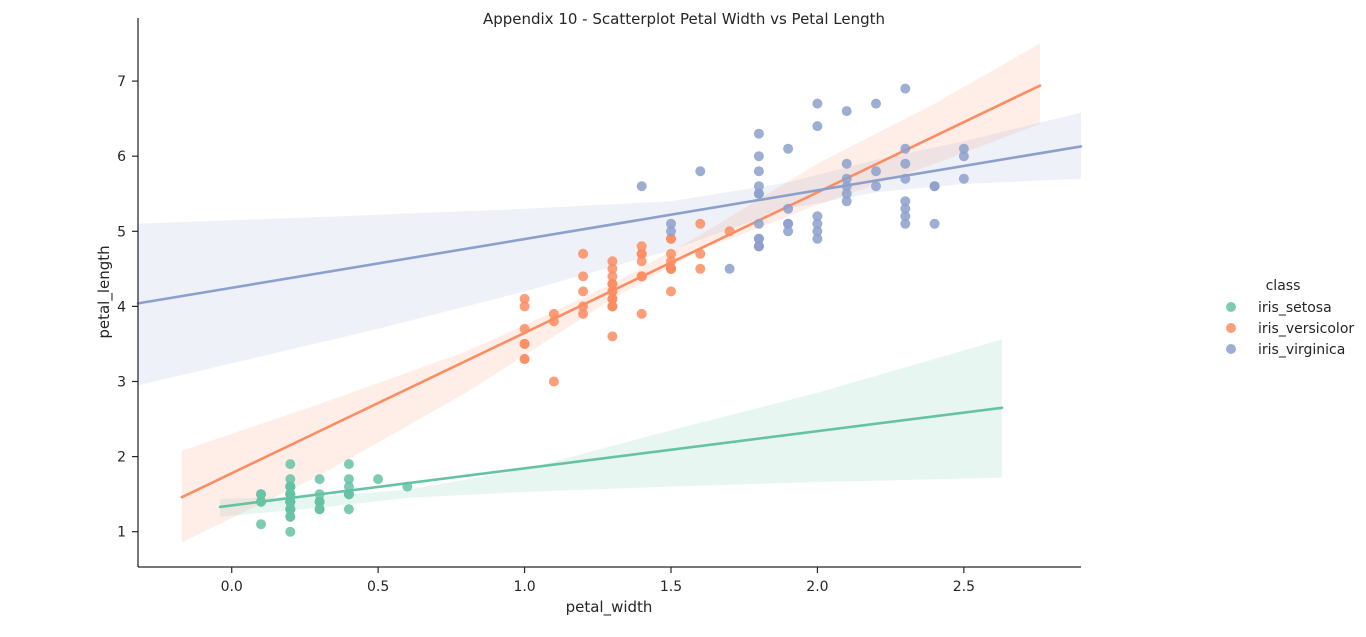 The width and height of the screenshot is (1366, 637). Describe the element at coordinates (524, 587) in the screenshot. I see `x-tick-label: 1.0` at that location.